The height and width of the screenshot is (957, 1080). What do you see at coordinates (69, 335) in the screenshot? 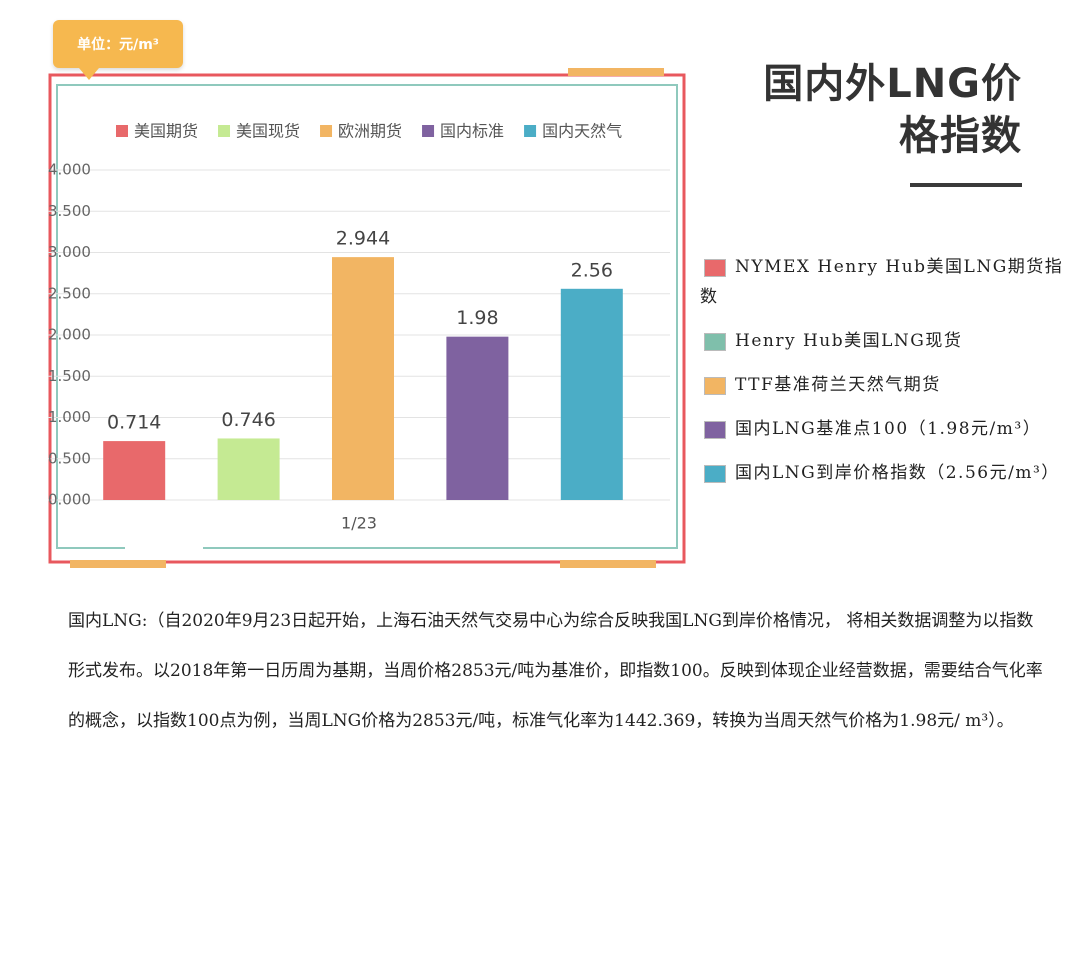
I see `y-tick-label: 2.000` at bounding box center [69, 335].